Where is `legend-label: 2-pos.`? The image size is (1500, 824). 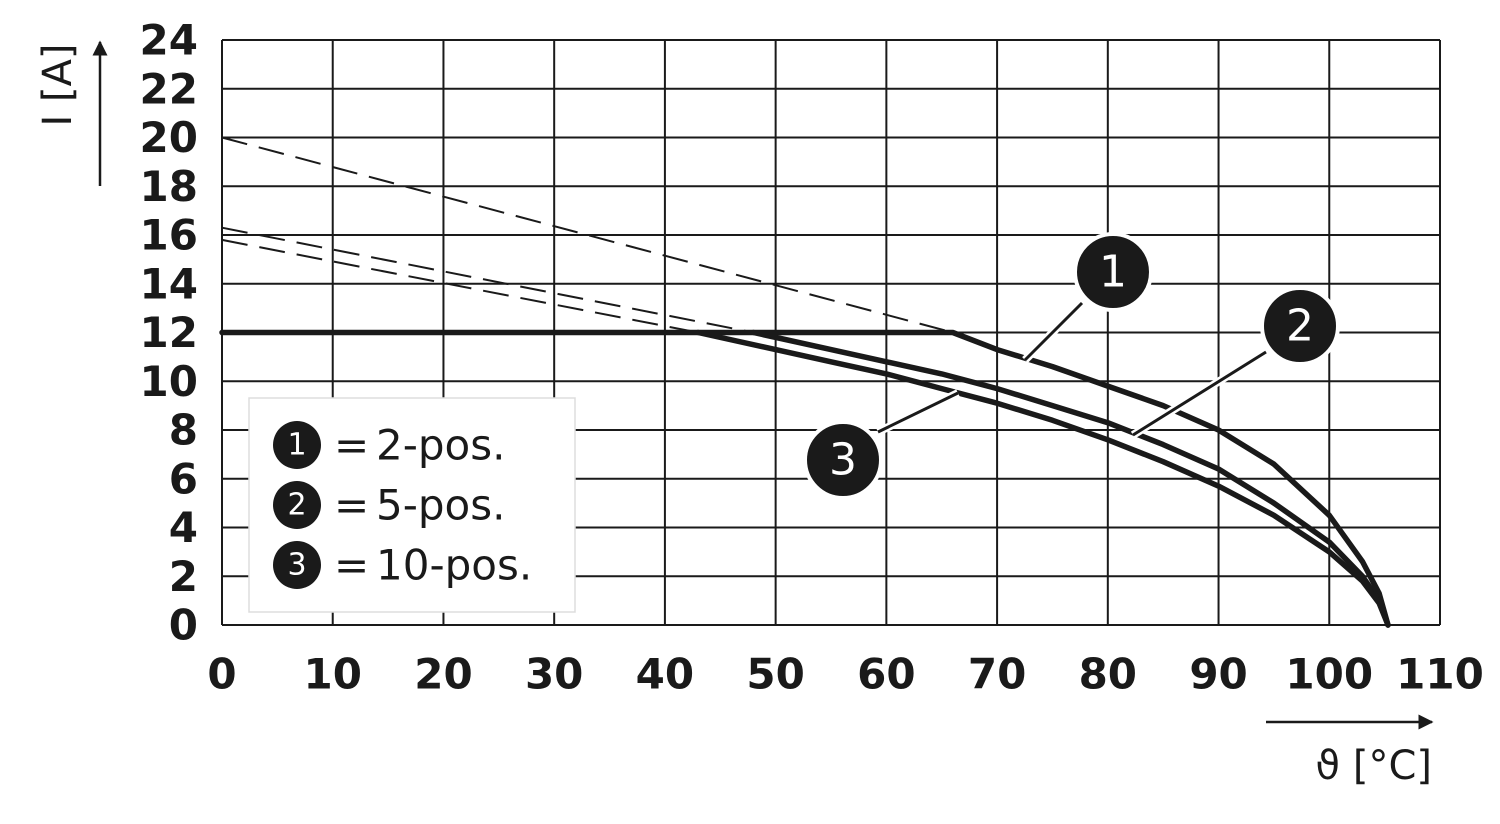
legend-label: 2-pos. is located at coordinates (440, 445).